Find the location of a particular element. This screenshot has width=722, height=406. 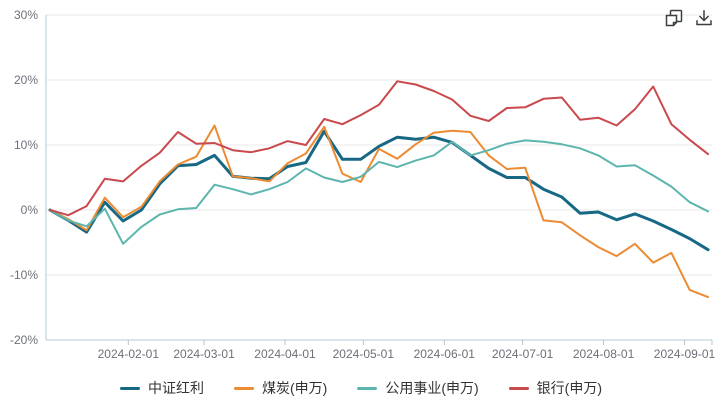

legend-item-2: 公用事业(申万) is located at coordinates (418, 388).